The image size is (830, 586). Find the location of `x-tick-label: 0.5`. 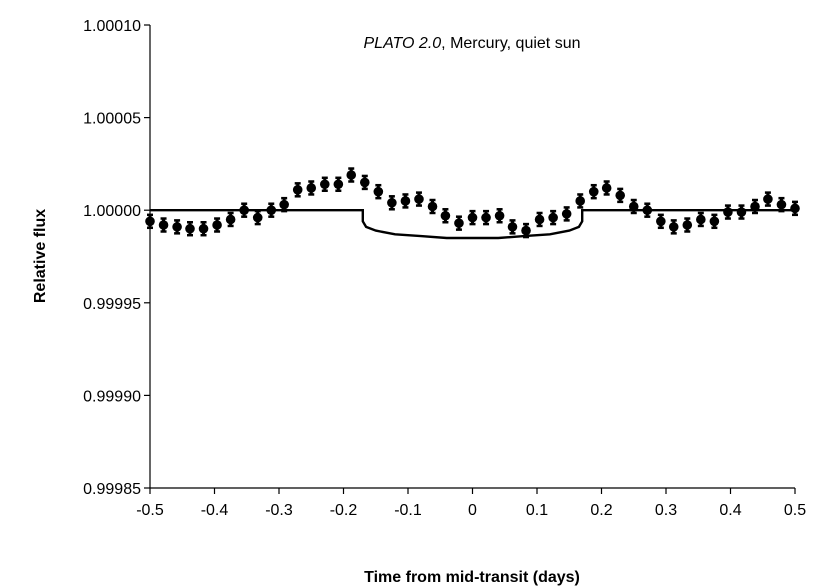

x-tick-label: 0.5 is located at coordinates (795, 510).